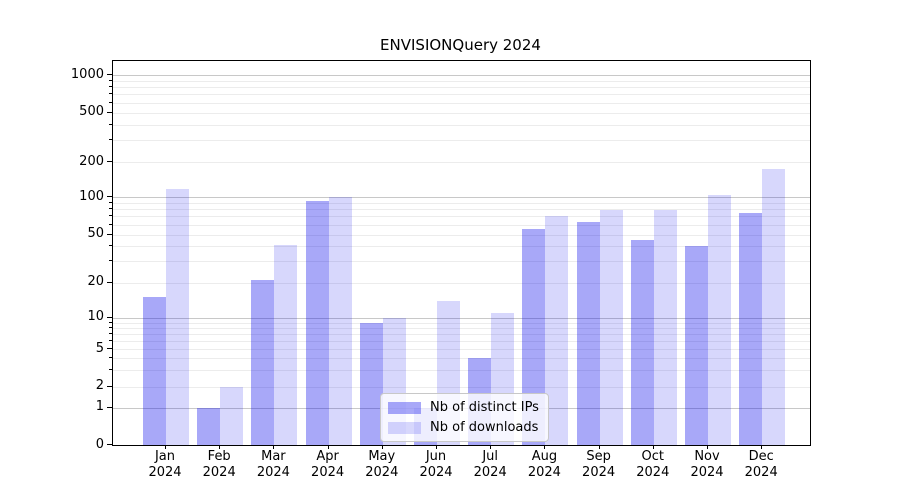 The image size is (900, 500). Describe the element at coordinates (99, 444) in the screenshot. I see `y-tick-label-0: 0` at that location.